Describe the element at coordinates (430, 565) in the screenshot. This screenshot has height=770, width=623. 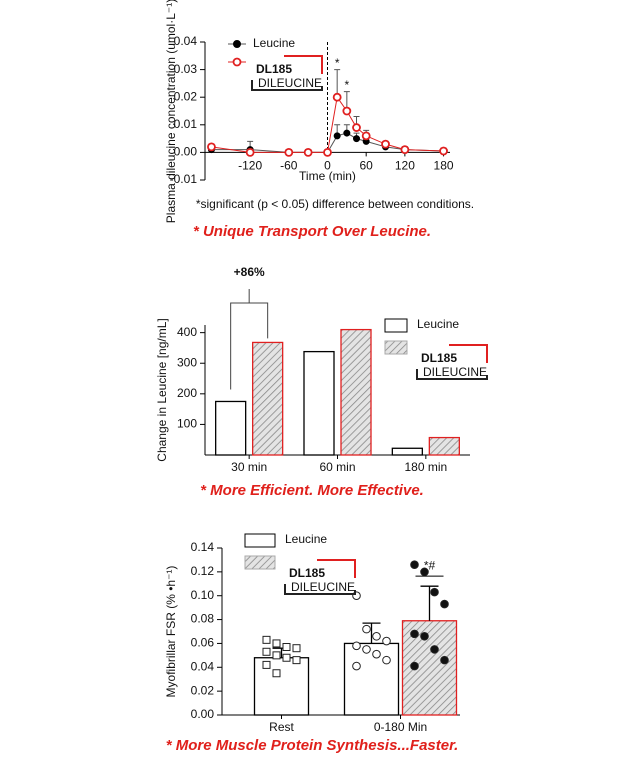
I see `annotation: *#` at that location.